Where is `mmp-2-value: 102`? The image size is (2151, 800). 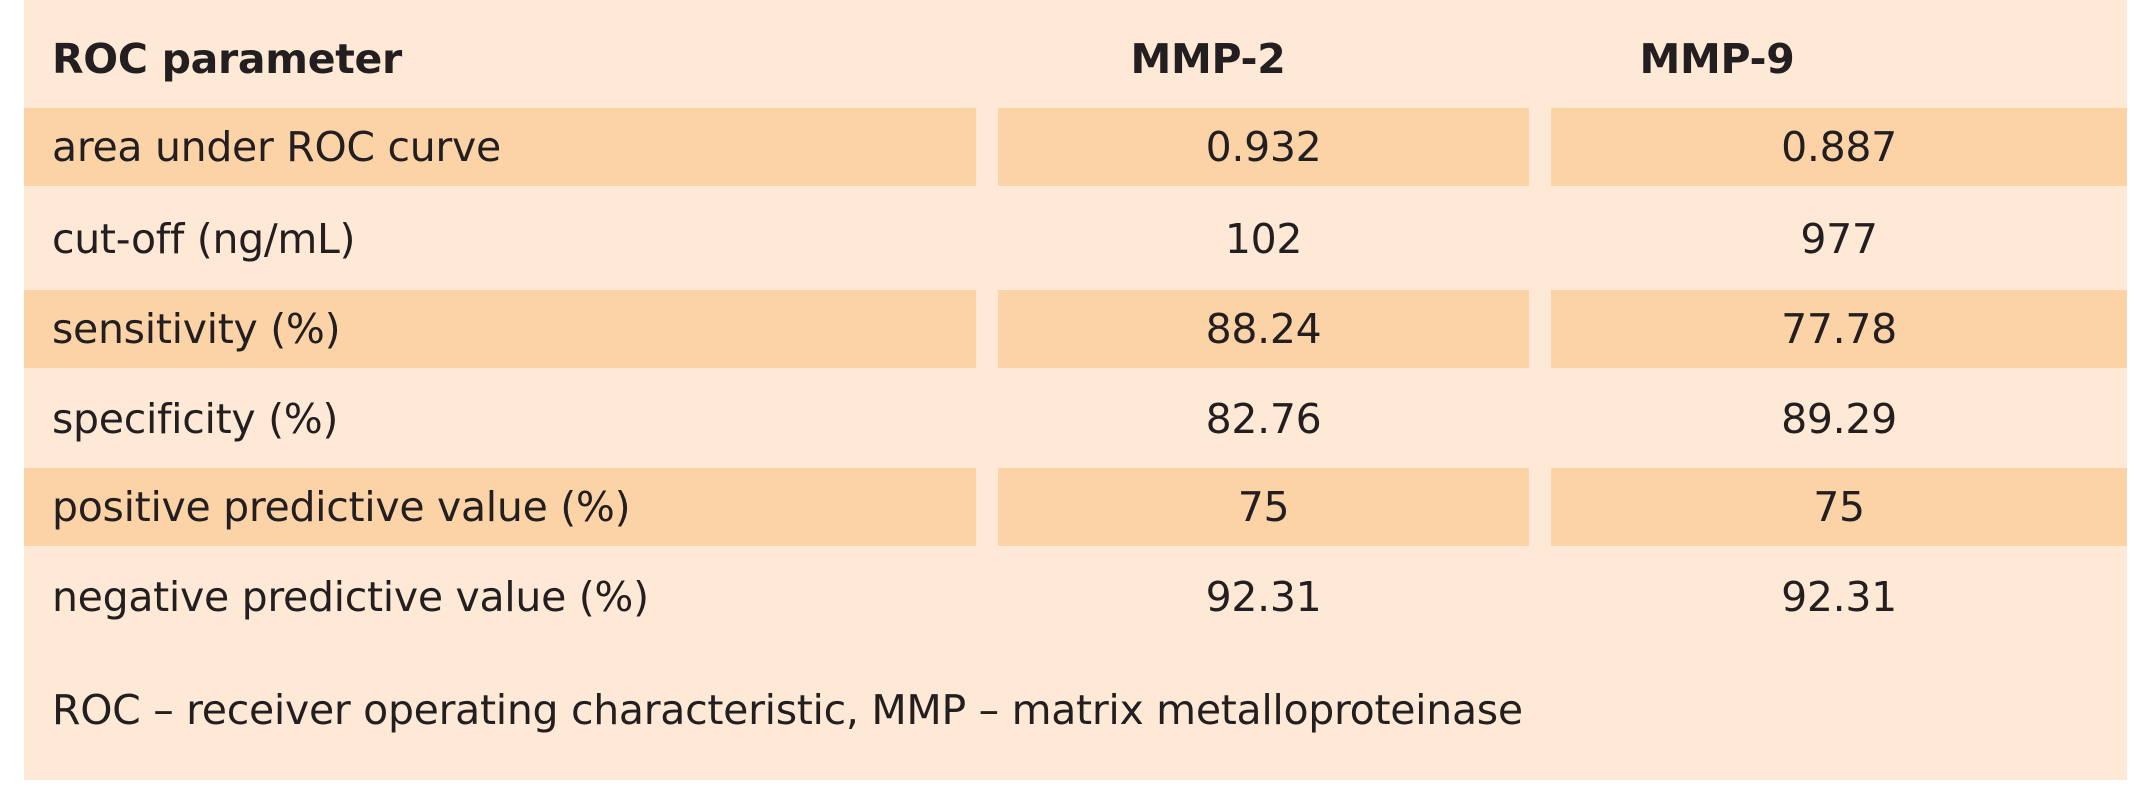 mmp-2-value: 102 is located at coordinates (1263, 238).